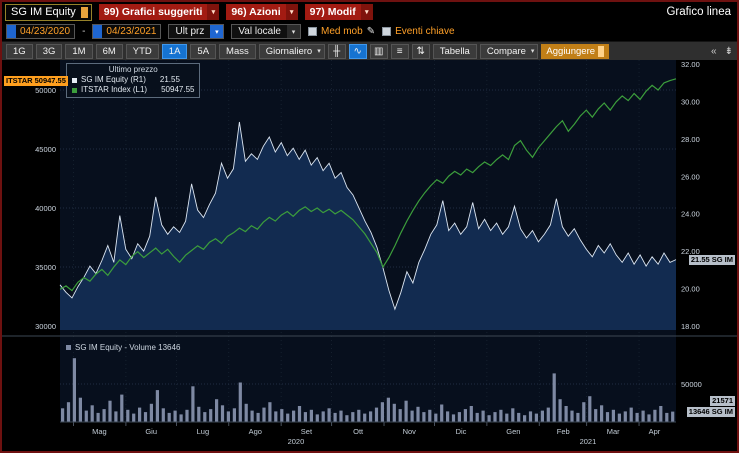 Image resolution: width=739 pixels, height=453 pixels. What do you see at coordinates (203, 431) in the screenshot?
I see `svg-text: Lug` at bounding box center [203, 431].